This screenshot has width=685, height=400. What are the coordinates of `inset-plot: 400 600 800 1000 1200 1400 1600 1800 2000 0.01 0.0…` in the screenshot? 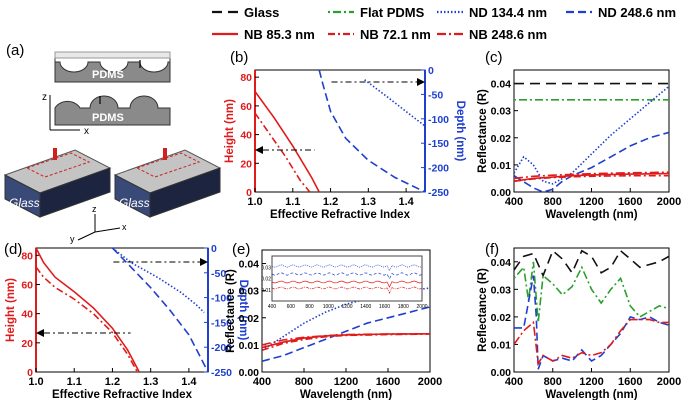 It's located at (344, 282).